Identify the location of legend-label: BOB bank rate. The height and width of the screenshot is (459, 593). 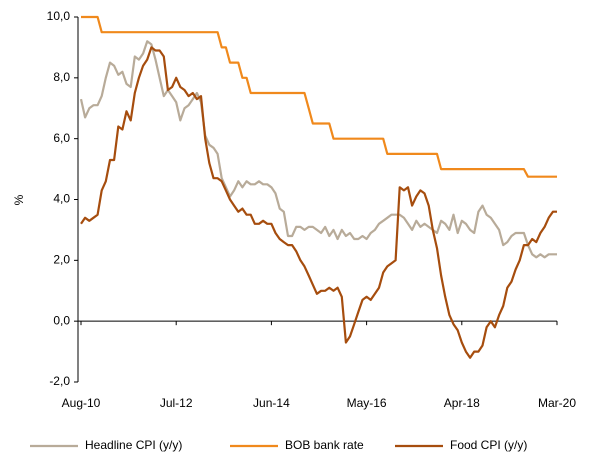
(324, 445).